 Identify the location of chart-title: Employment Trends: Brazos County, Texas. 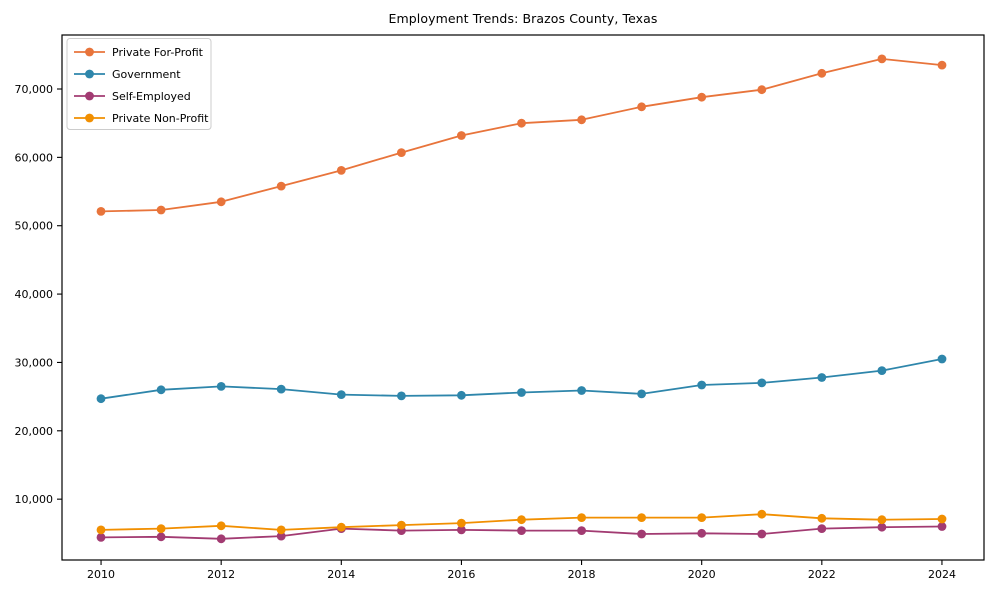
(523, 18).